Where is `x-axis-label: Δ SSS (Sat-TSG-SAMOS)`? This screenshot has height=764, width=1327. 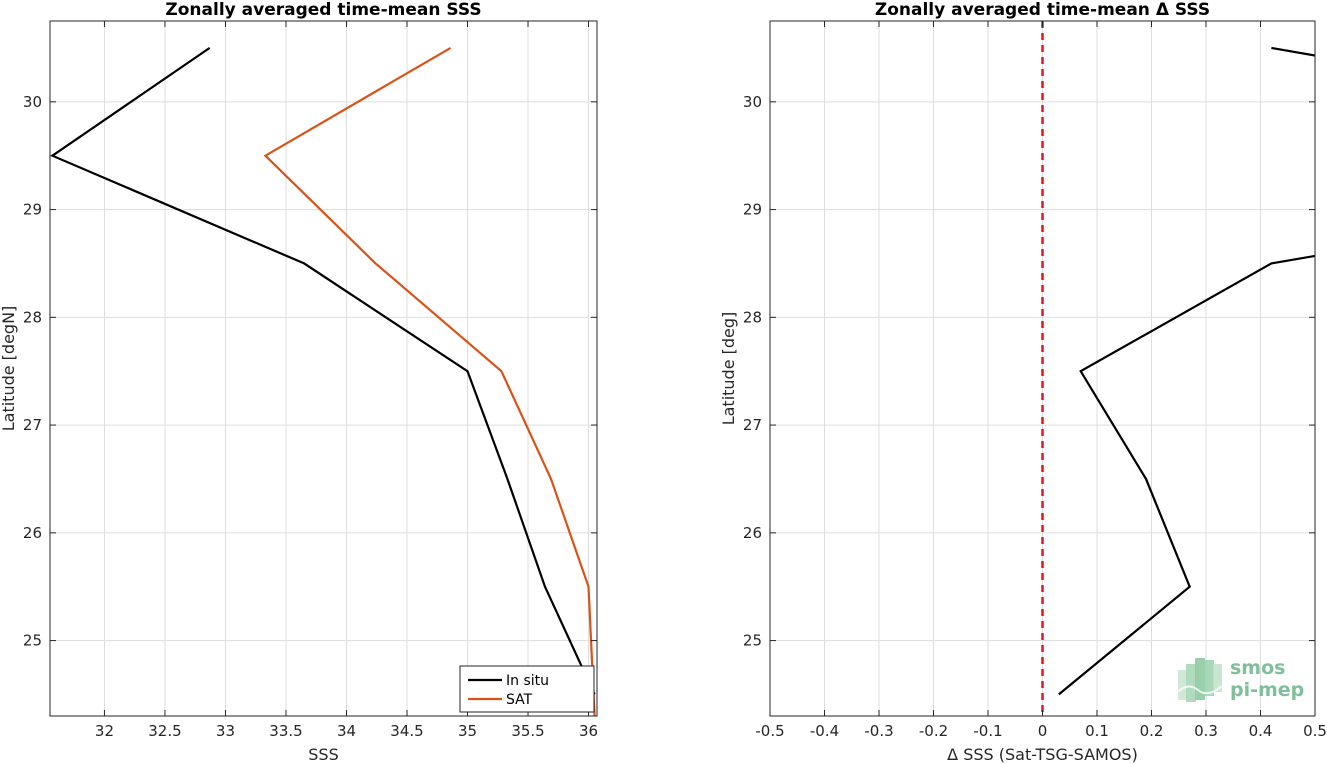
x-axis-label: Δ SSS (Sat-TSG-SAMOS) is located at coordinates (1042, 754).